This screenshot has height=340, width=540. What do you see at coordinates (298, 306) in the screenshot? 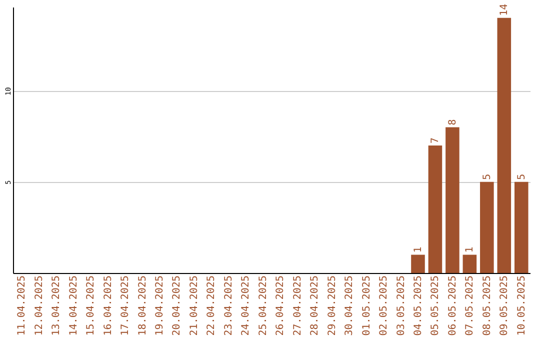
I see `x-tick-label: 27.04.2025` at bounding box center [298, 306].